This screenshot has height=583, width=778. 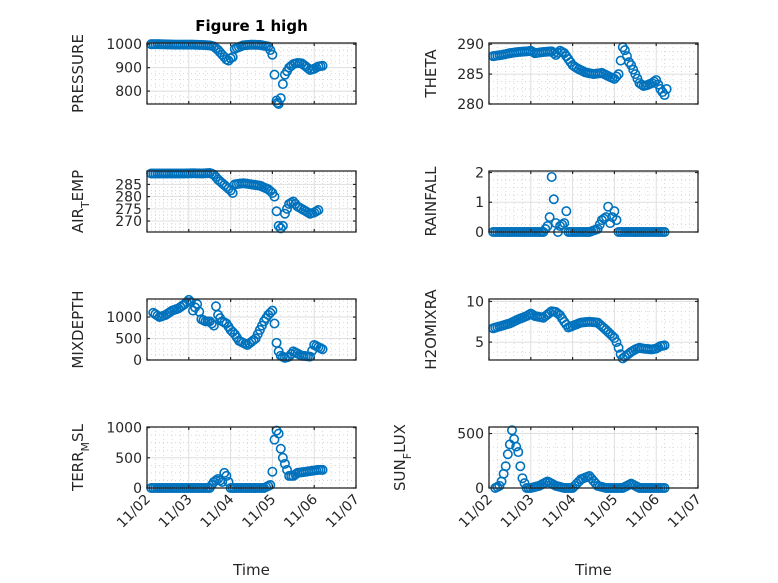 What do you see at coordinates (128, 185) in the screenshot?
I see `y-tick-label: 285` at bounding box center [128, 185].